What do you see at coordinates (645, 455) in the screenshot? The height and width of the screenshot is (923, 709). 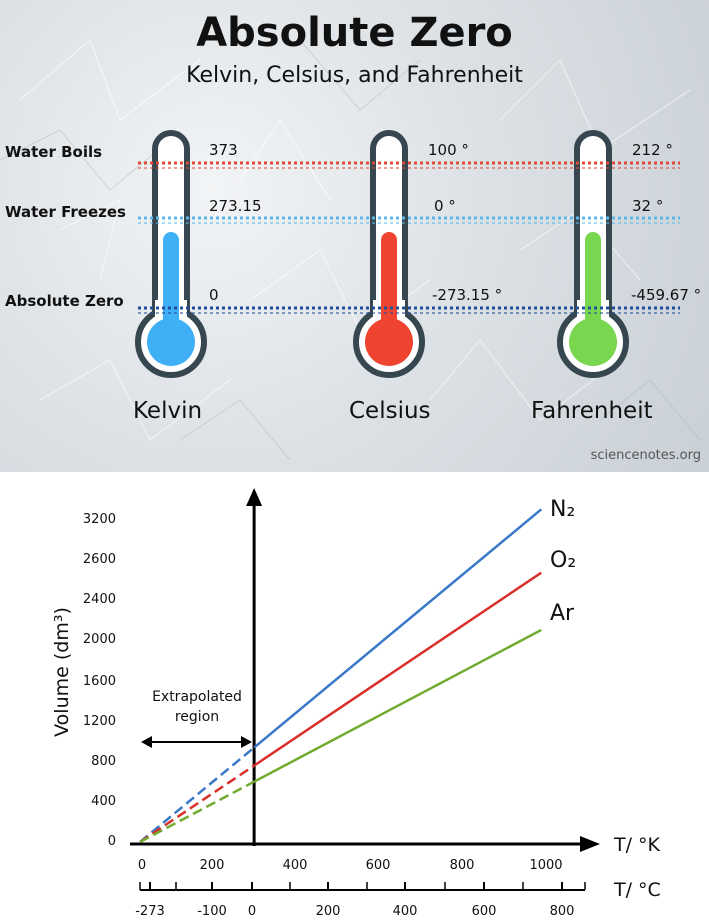 I see `credit-text: sciencenotes.org` at bounding box center [645, 455].